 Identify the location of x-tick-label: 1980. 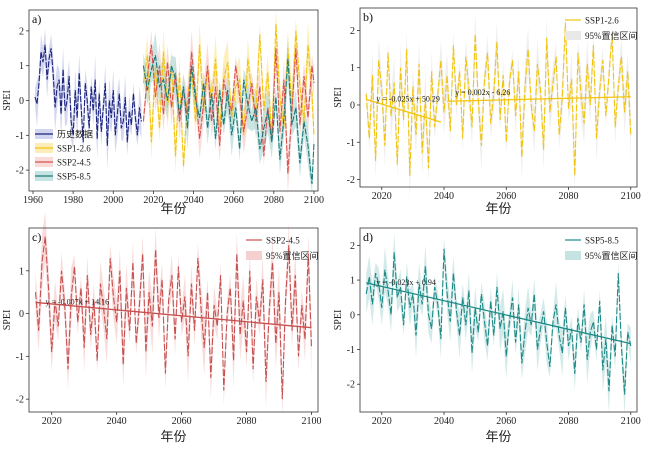
(73, 200).